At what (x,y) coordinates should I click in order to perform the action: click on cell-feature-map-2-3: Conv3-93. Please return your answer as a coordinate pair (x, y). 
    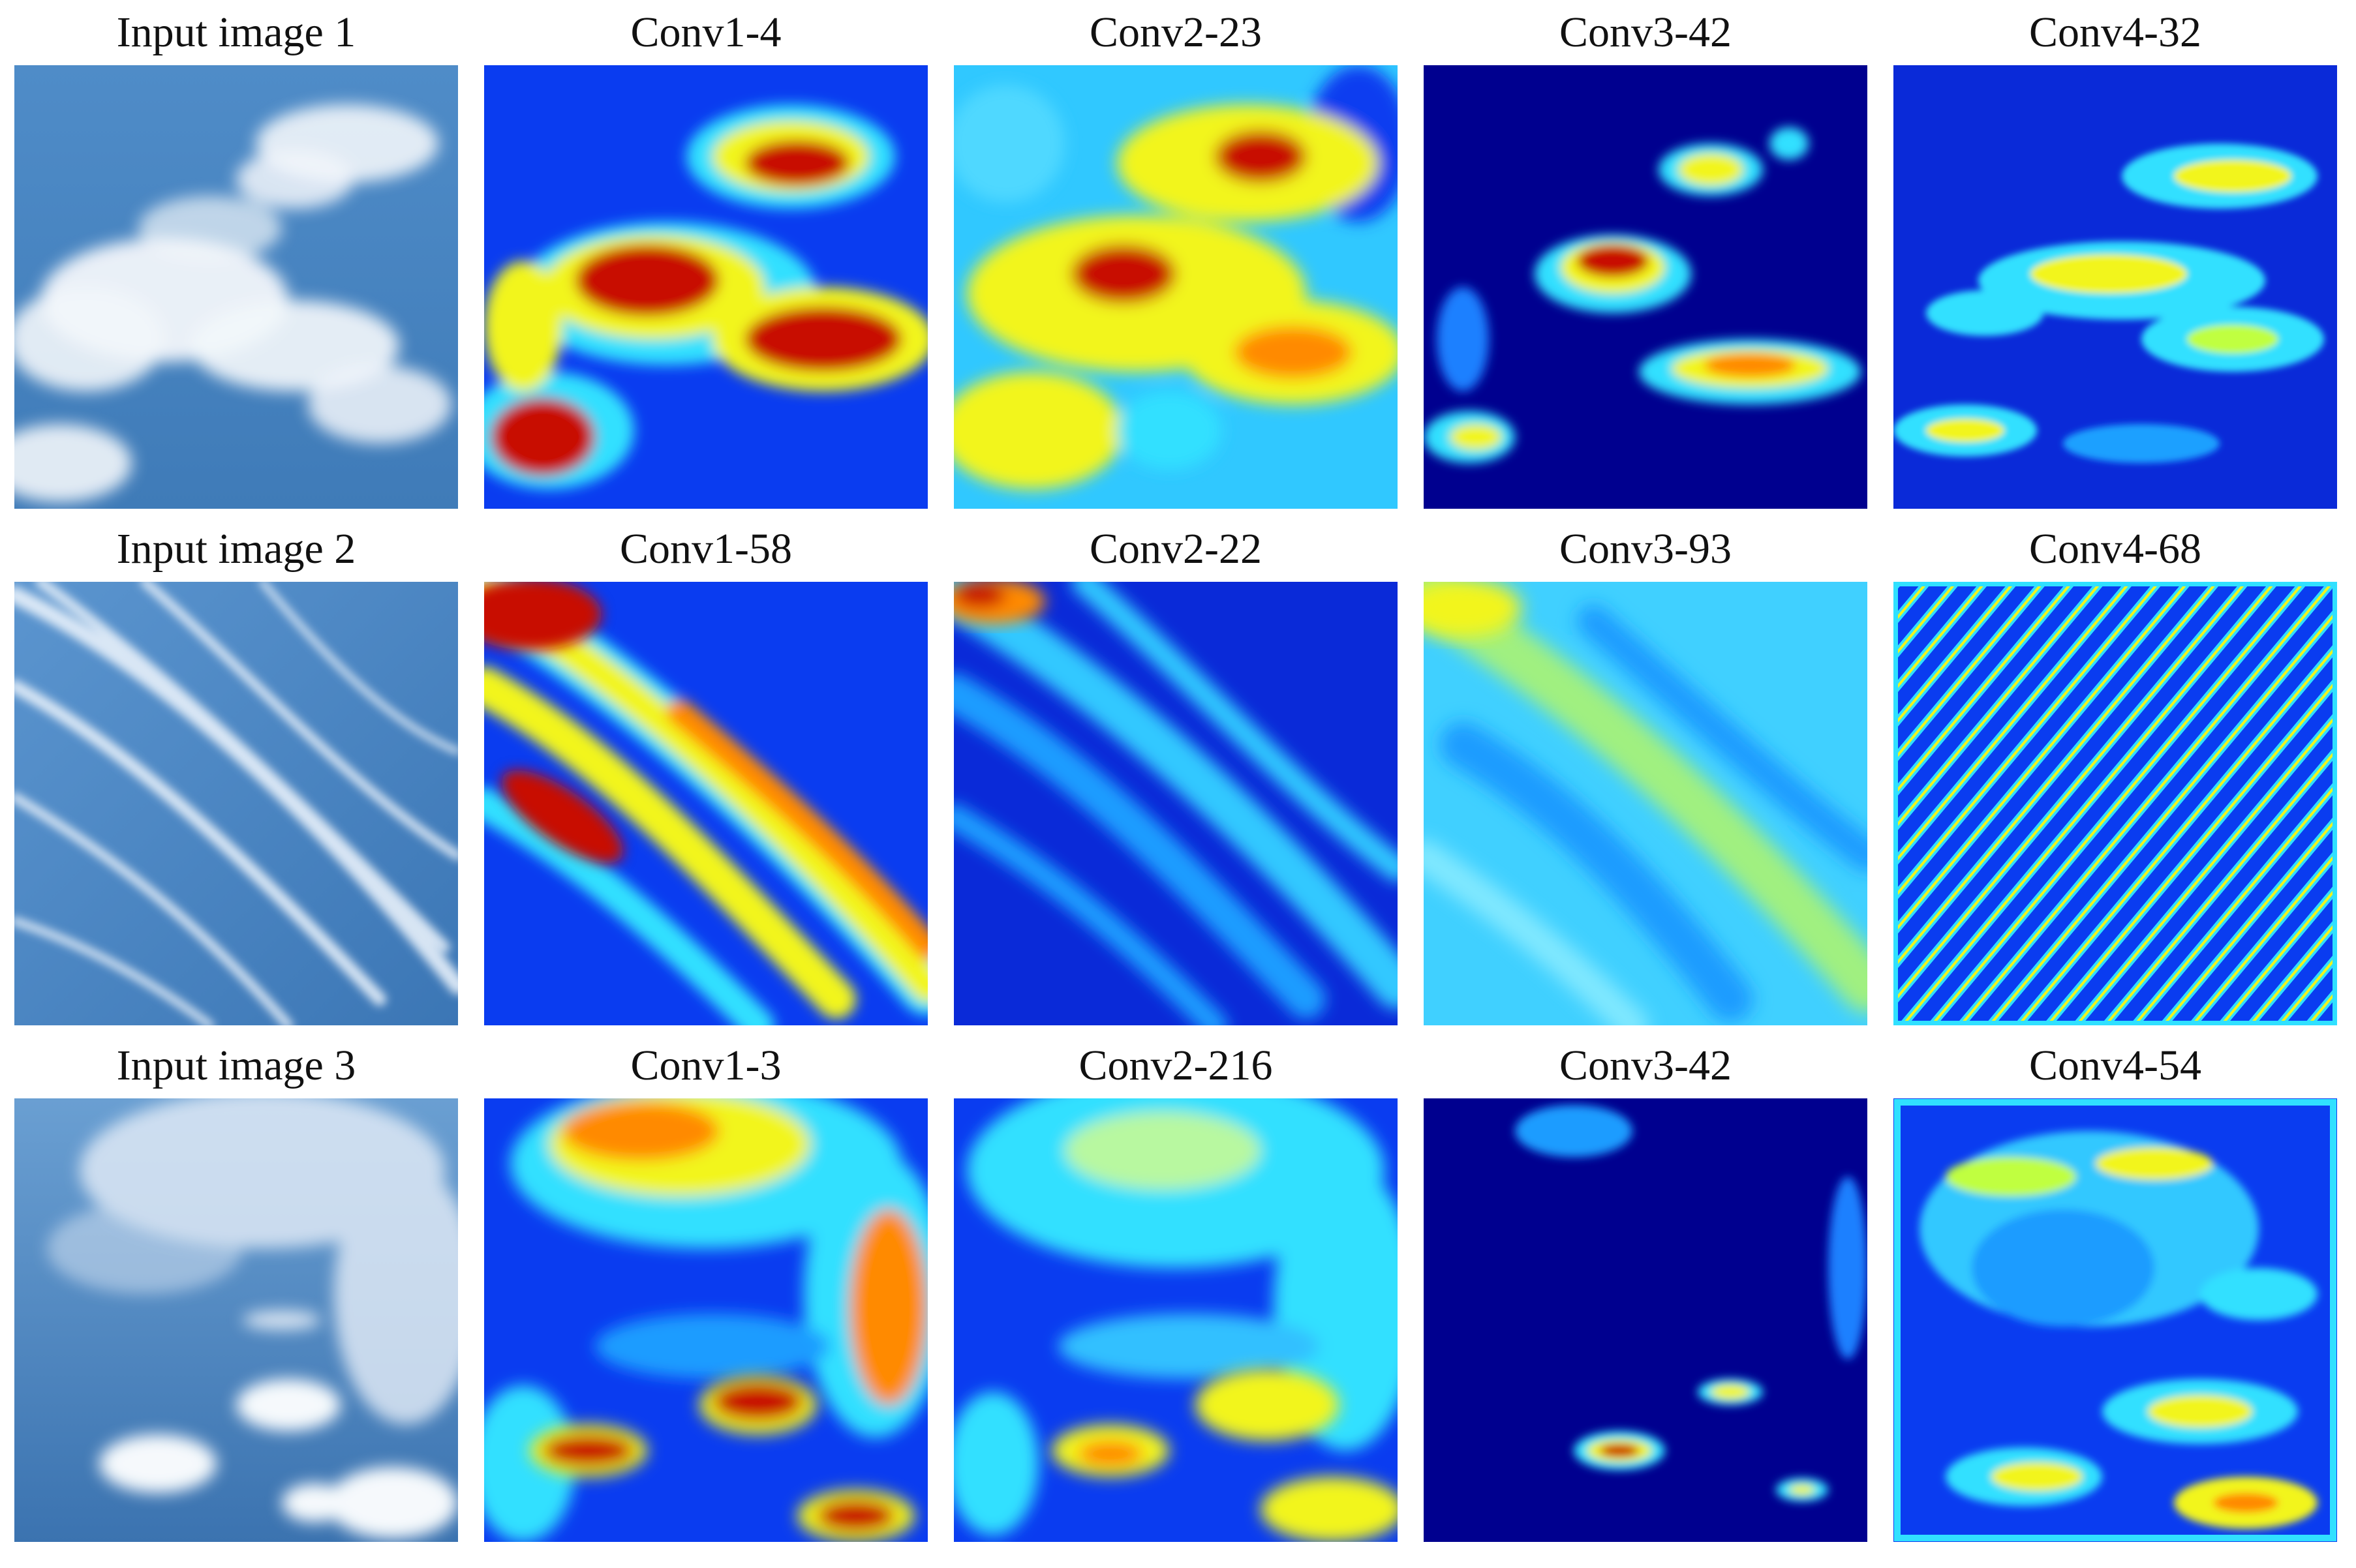
    Looking at the image, I should click on (1645, 771).